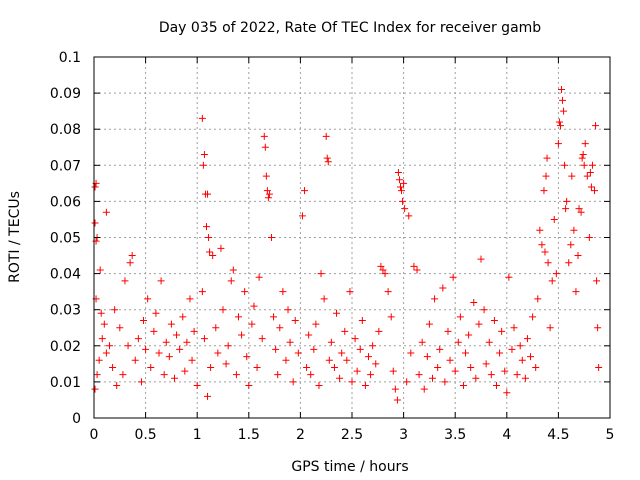 This screenshot has width=640, height=480. What do you see at coordinates (15, 237) in the screenshot?
I see `y-axis-label: ROTI / TECUs` at bounding box center [15, 237].